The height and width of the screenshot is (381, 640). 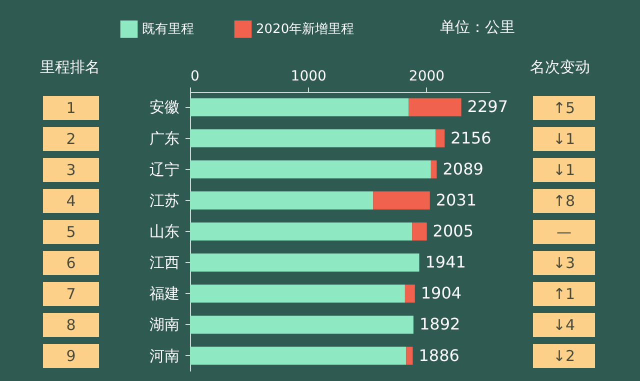 What do you see at coordinates (487, 106) in the screenshot?
I see `total-label: 2297` at bounding box center [487, 106].